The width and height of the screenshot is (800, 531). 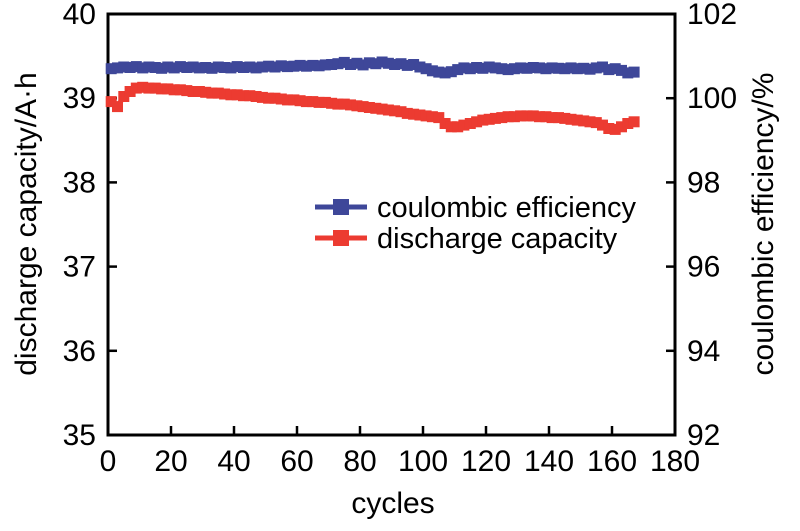 I want to click on x-tick-label: 80, so click(x=359, y=461).